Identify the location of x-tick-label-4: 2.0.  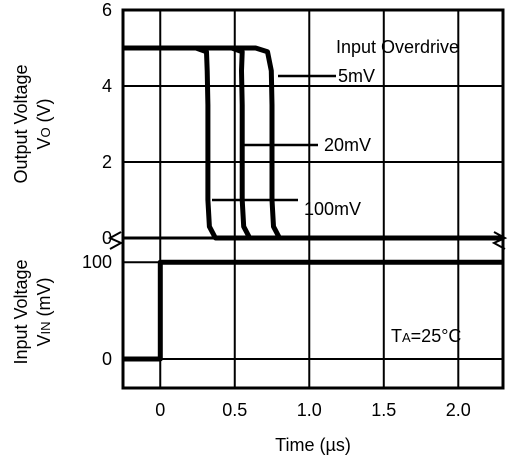
(458, 410).